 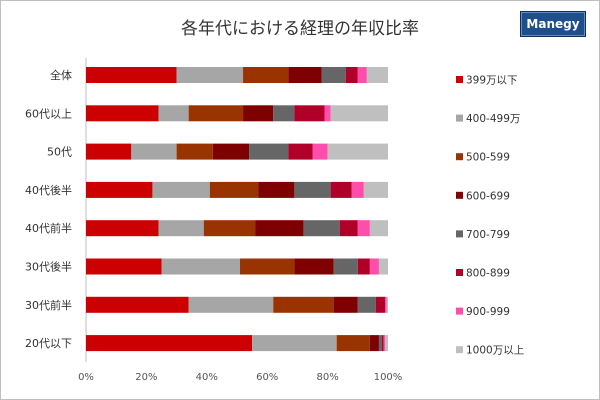 What do you see at coordinates (48, 228) in the screenshot?
I see `category-label: 40代前半` at bounding box center [48, 228].